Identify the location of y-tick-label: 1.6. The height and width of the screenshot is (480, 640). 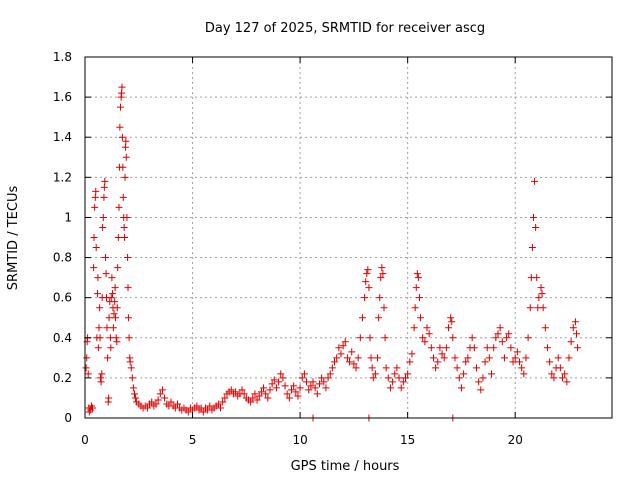
(62, 97).